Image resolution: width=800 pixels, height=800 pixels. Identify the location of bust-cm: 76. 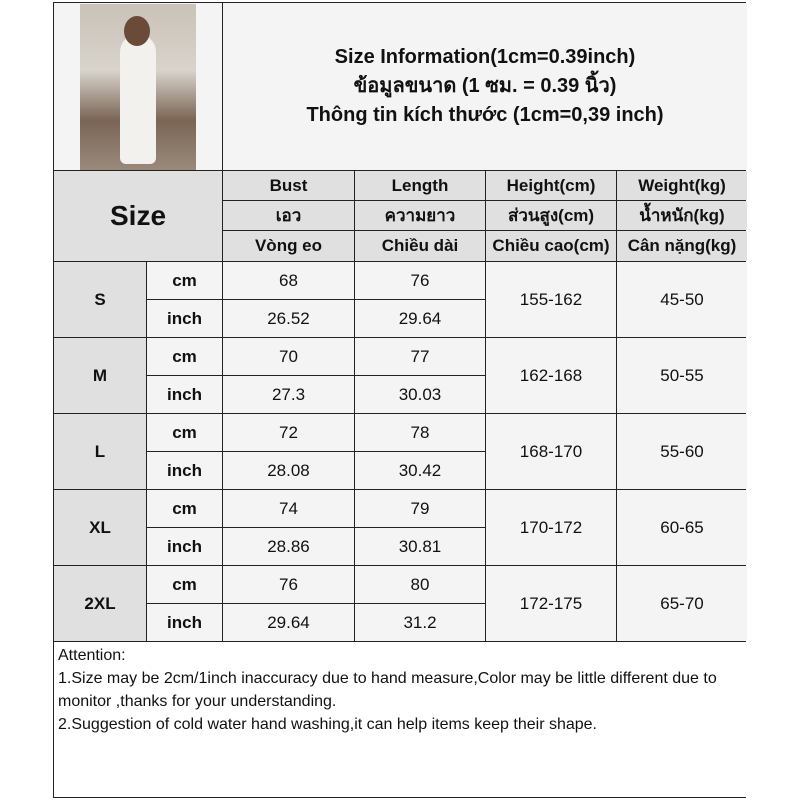
(288, 584).